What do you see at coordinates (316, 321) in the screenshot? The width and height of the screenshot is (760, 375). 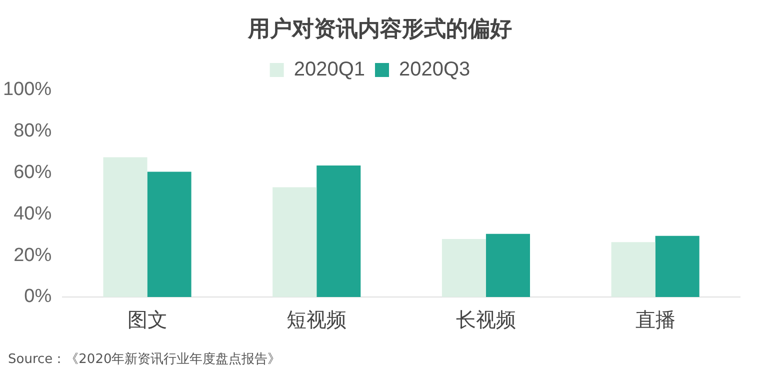 I see `x-tick-label: 短视频` at bounding box center [316, 321].